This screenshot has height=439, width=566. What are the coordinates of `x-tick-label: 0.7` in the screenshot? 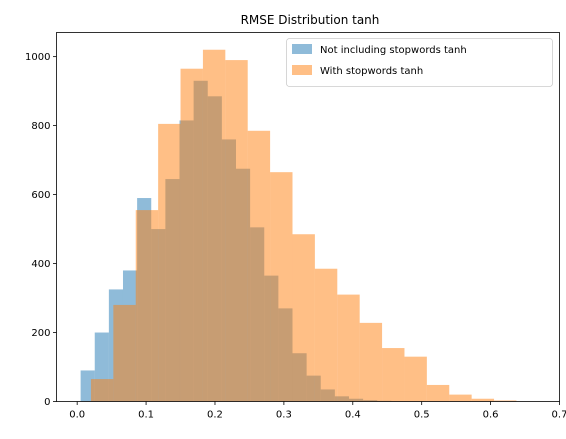 It's located at (559, 415).